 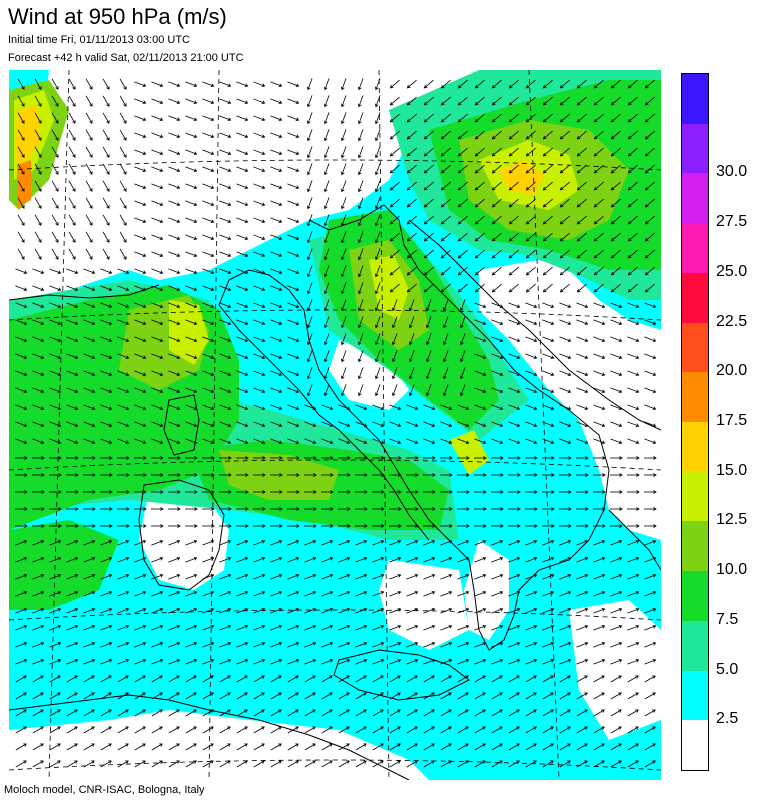 What do you see at coordinates (24, 184) in the screenshot?
I see `extreme-wind-core-northwest` at bounding box center [24, 184].